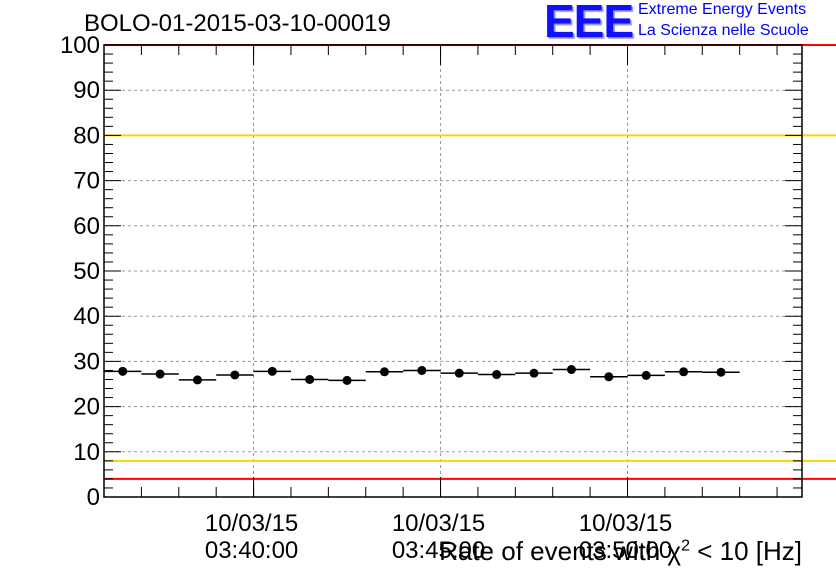  Describe the element at coordinates (93, 497) in the screenshot. I see `y-tick-label: 0` at that location.